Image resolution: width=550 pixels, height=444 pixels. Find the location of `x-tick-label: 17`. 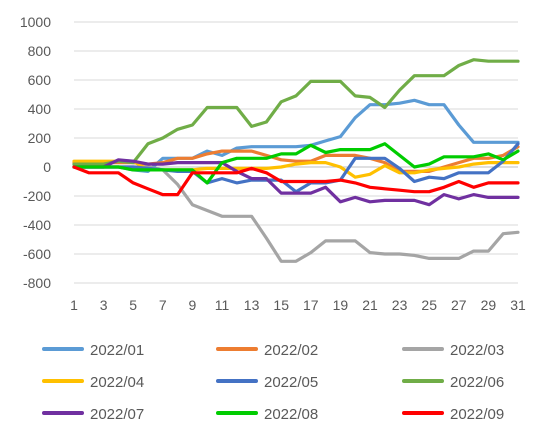

x-tick-label: 17 is located at coordinates (311, 305).